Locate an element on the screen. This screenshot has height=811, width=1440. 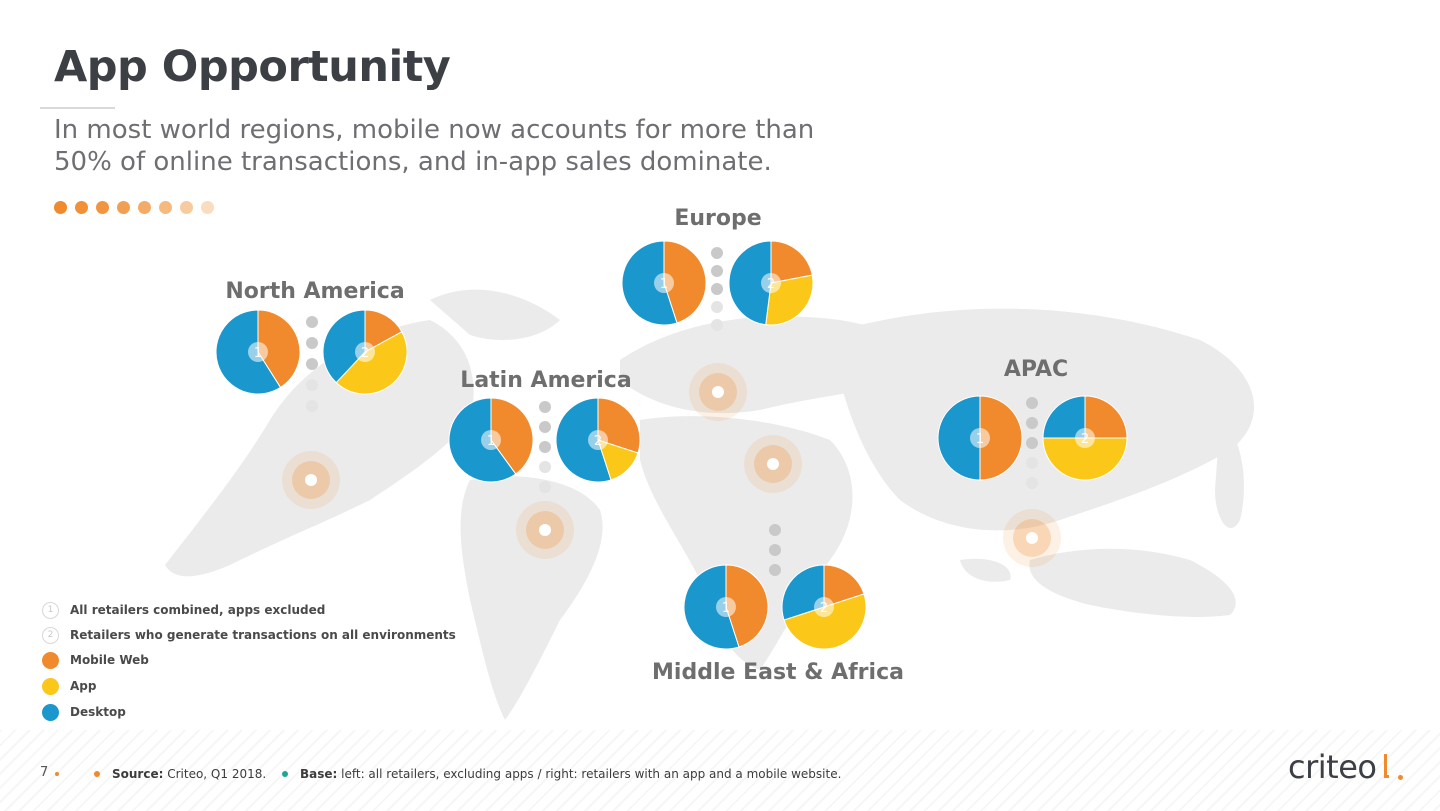
pie-chart-latin-america-1: 1 is located at coordinates (491, 440).